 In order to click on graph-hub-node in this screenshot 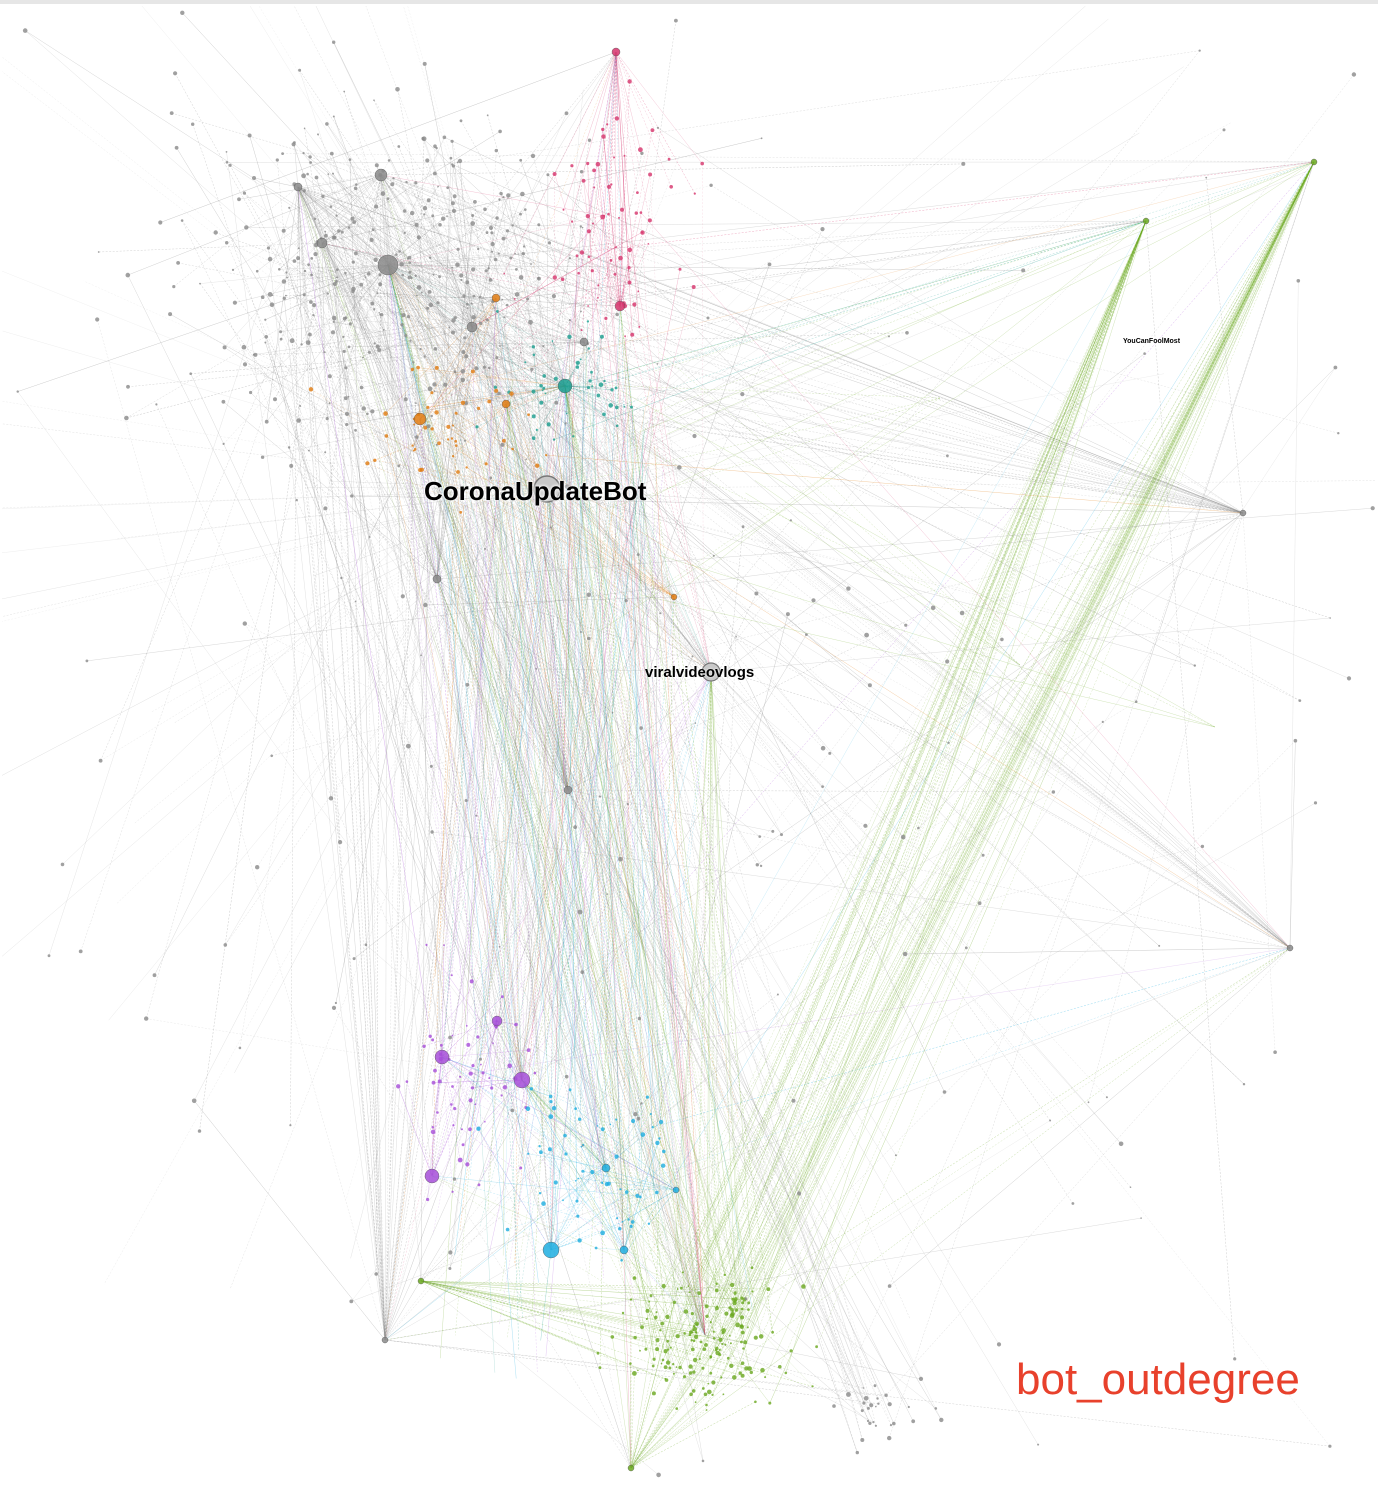, I will do `click(472, 327)`.